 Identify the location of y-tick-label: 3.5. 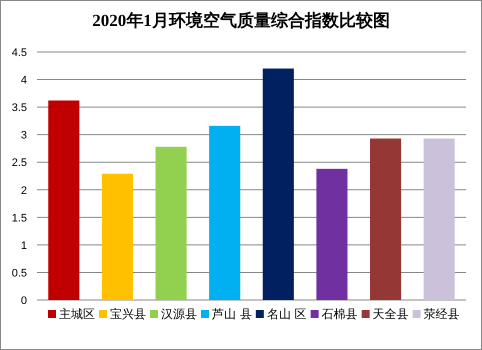
(19, 108).